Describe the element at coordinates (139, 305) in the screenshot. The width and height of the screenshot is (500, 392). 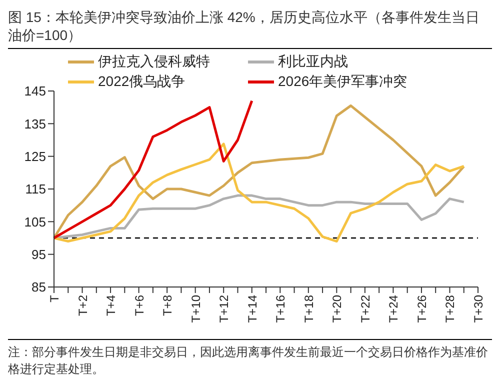
I see `x-tick-label: T+6` at that location.